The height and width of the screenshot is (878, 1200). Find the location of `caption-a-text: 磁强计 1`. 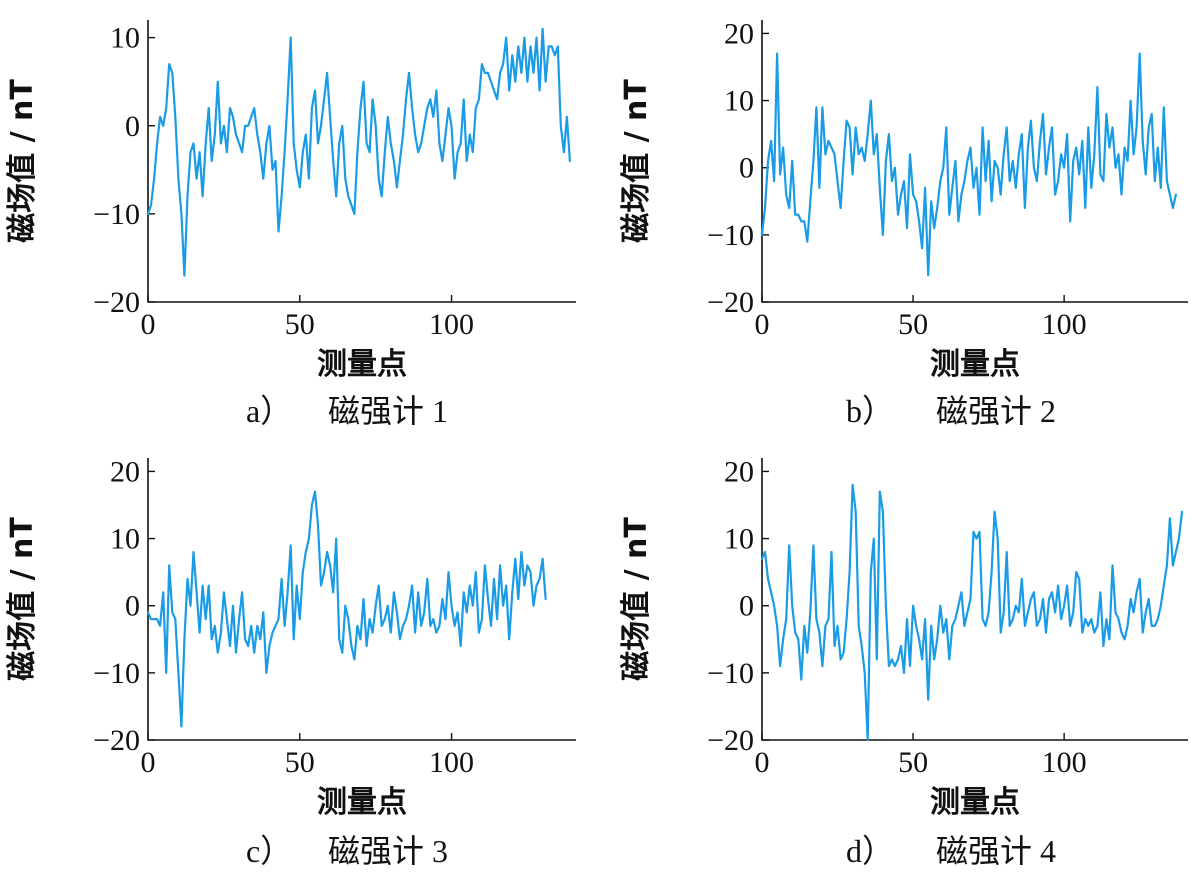

caption-a-text: 磁强计 1 is located at coordinates (388, 411).